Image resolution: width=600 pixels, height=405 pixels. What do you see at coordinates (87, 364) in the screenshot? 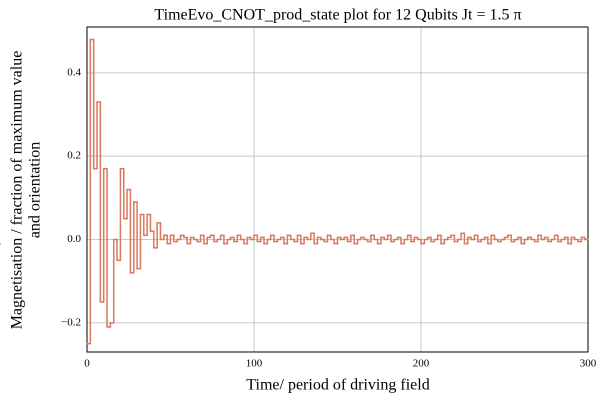
I see `x-tick-label: 0` at bounding box center [87, 364].